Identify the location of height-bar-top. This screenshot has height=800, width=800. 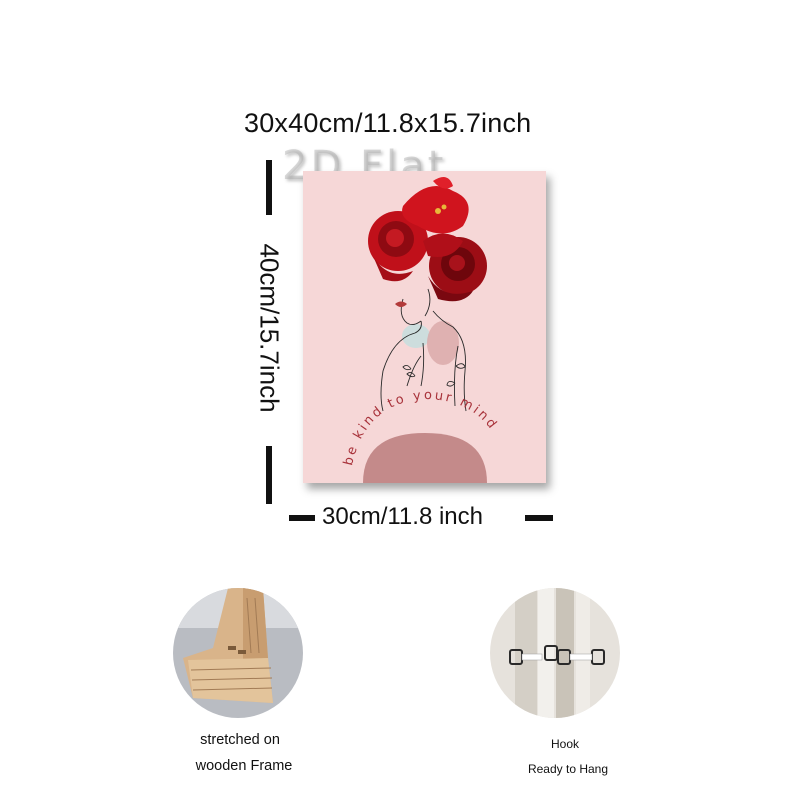
(269, 187).